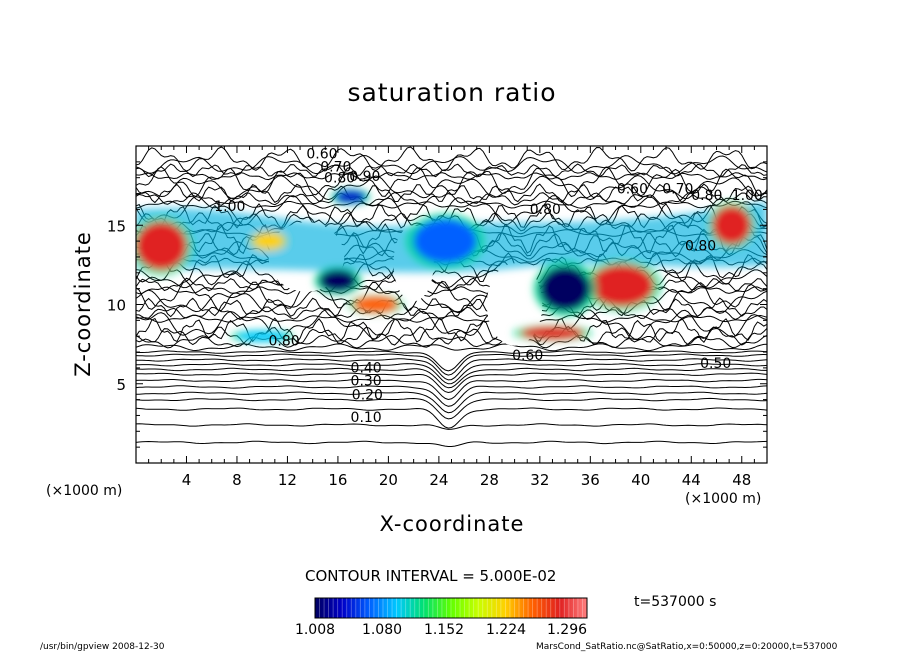  What do you see at coordinates (366, 381) in the screenshot?
I see `contour-label: 0.30` at bounding box center [366, 381].